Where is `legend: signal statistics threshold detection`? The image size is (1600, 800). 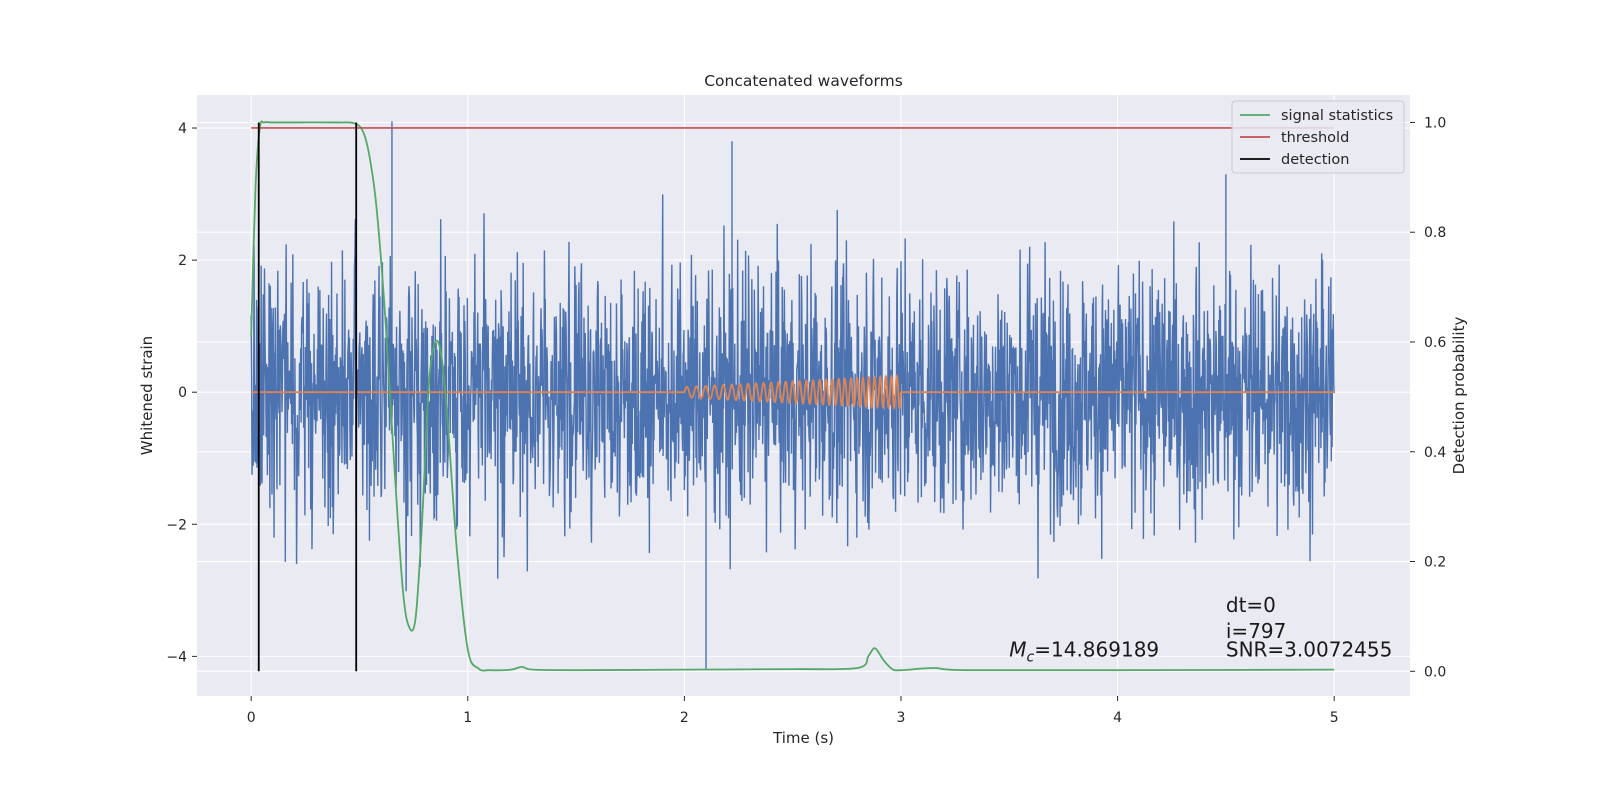
legend: signal statistics threshold detection is located at coordinates (1318, 137).